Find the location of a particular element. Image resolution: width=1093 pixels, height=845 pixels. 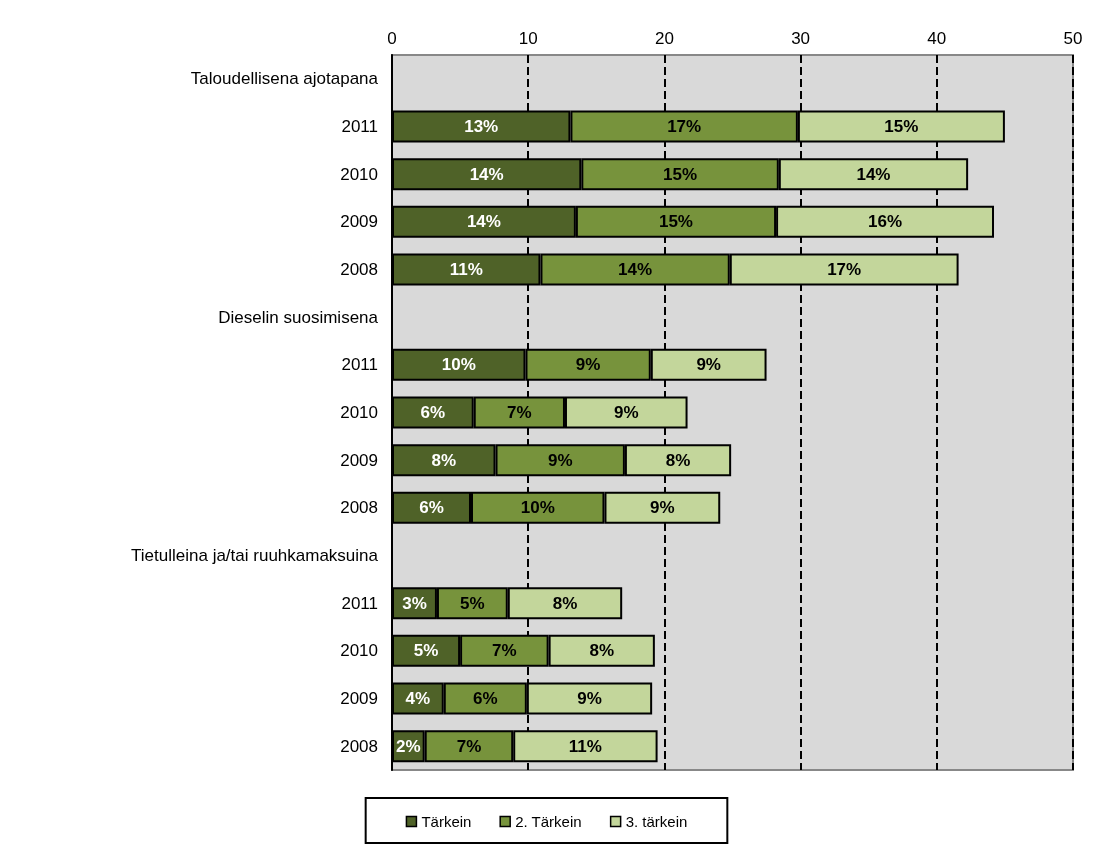

data-label: 4% is located at coordinates (418, 698).